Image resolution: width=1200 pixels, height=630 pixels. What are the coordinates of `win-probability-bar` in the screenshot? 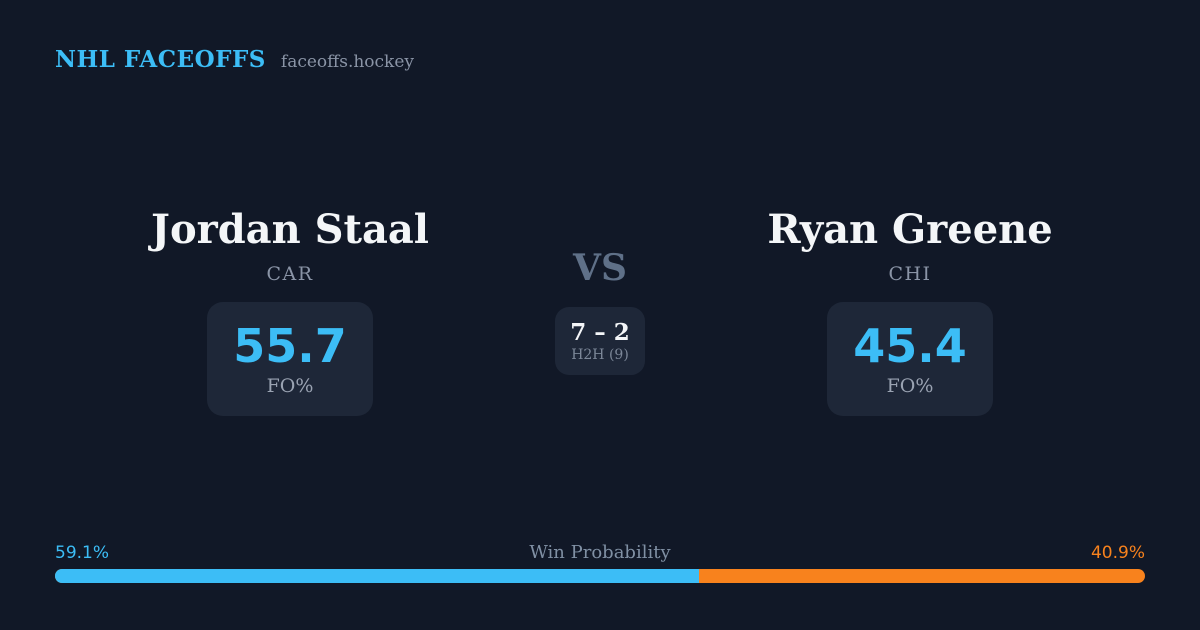 It's located at (600, 576).